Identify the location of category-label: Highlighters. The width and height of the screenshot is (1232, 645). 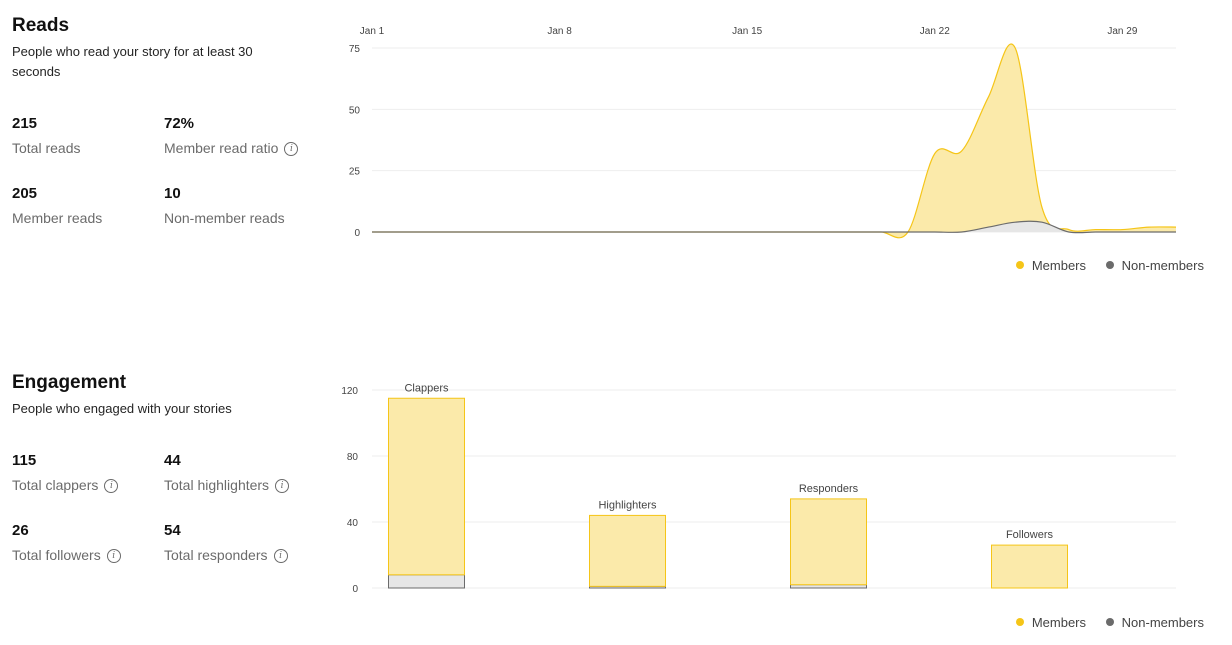
(627, 505).